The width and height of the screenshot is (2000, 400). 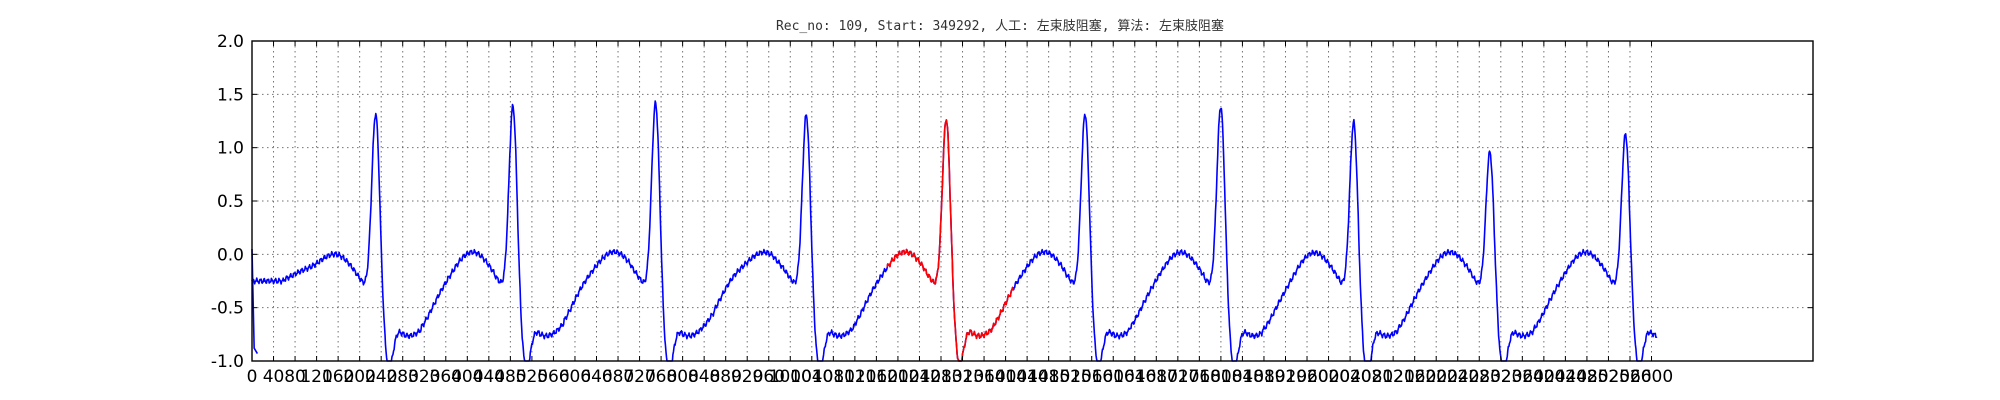 I want to click on x-tick-label: 2160, so click(x=1414, y=377).